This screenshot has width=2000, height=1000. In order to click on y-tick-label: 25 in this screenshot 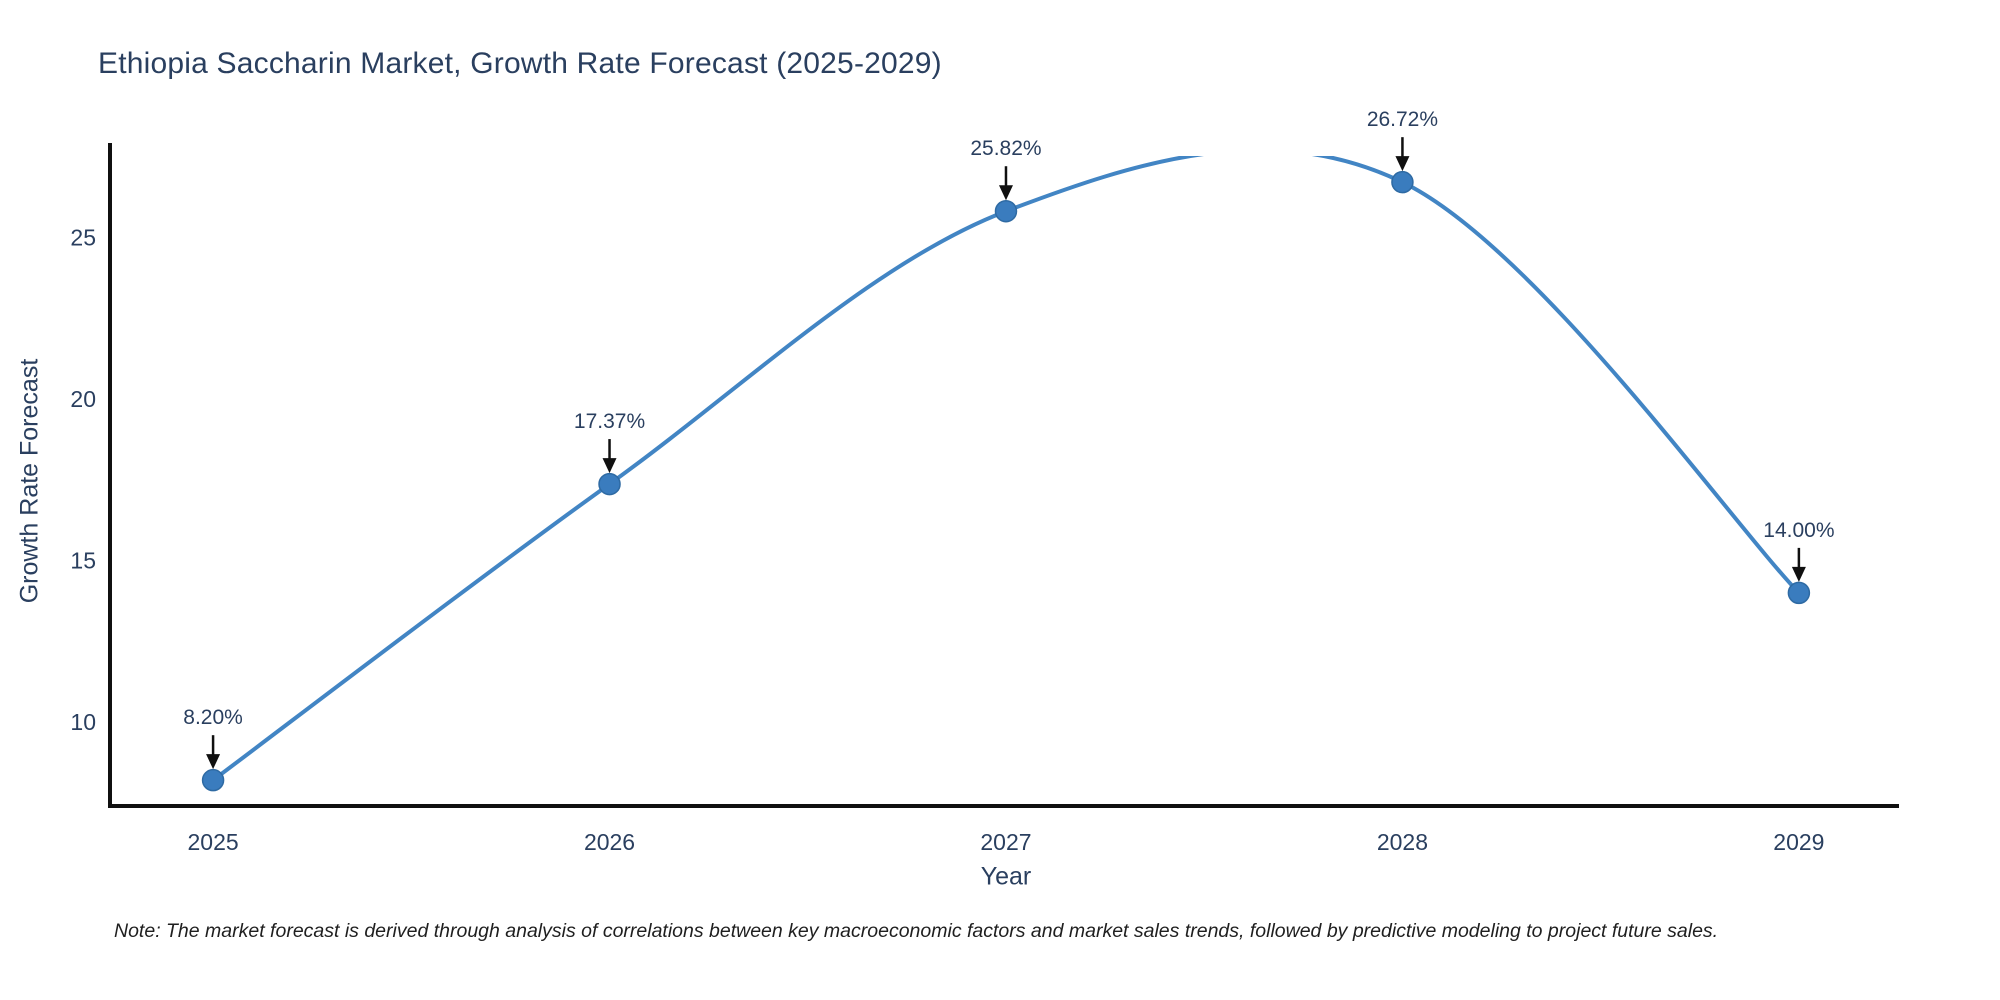, I will do `click(83, 238)`.